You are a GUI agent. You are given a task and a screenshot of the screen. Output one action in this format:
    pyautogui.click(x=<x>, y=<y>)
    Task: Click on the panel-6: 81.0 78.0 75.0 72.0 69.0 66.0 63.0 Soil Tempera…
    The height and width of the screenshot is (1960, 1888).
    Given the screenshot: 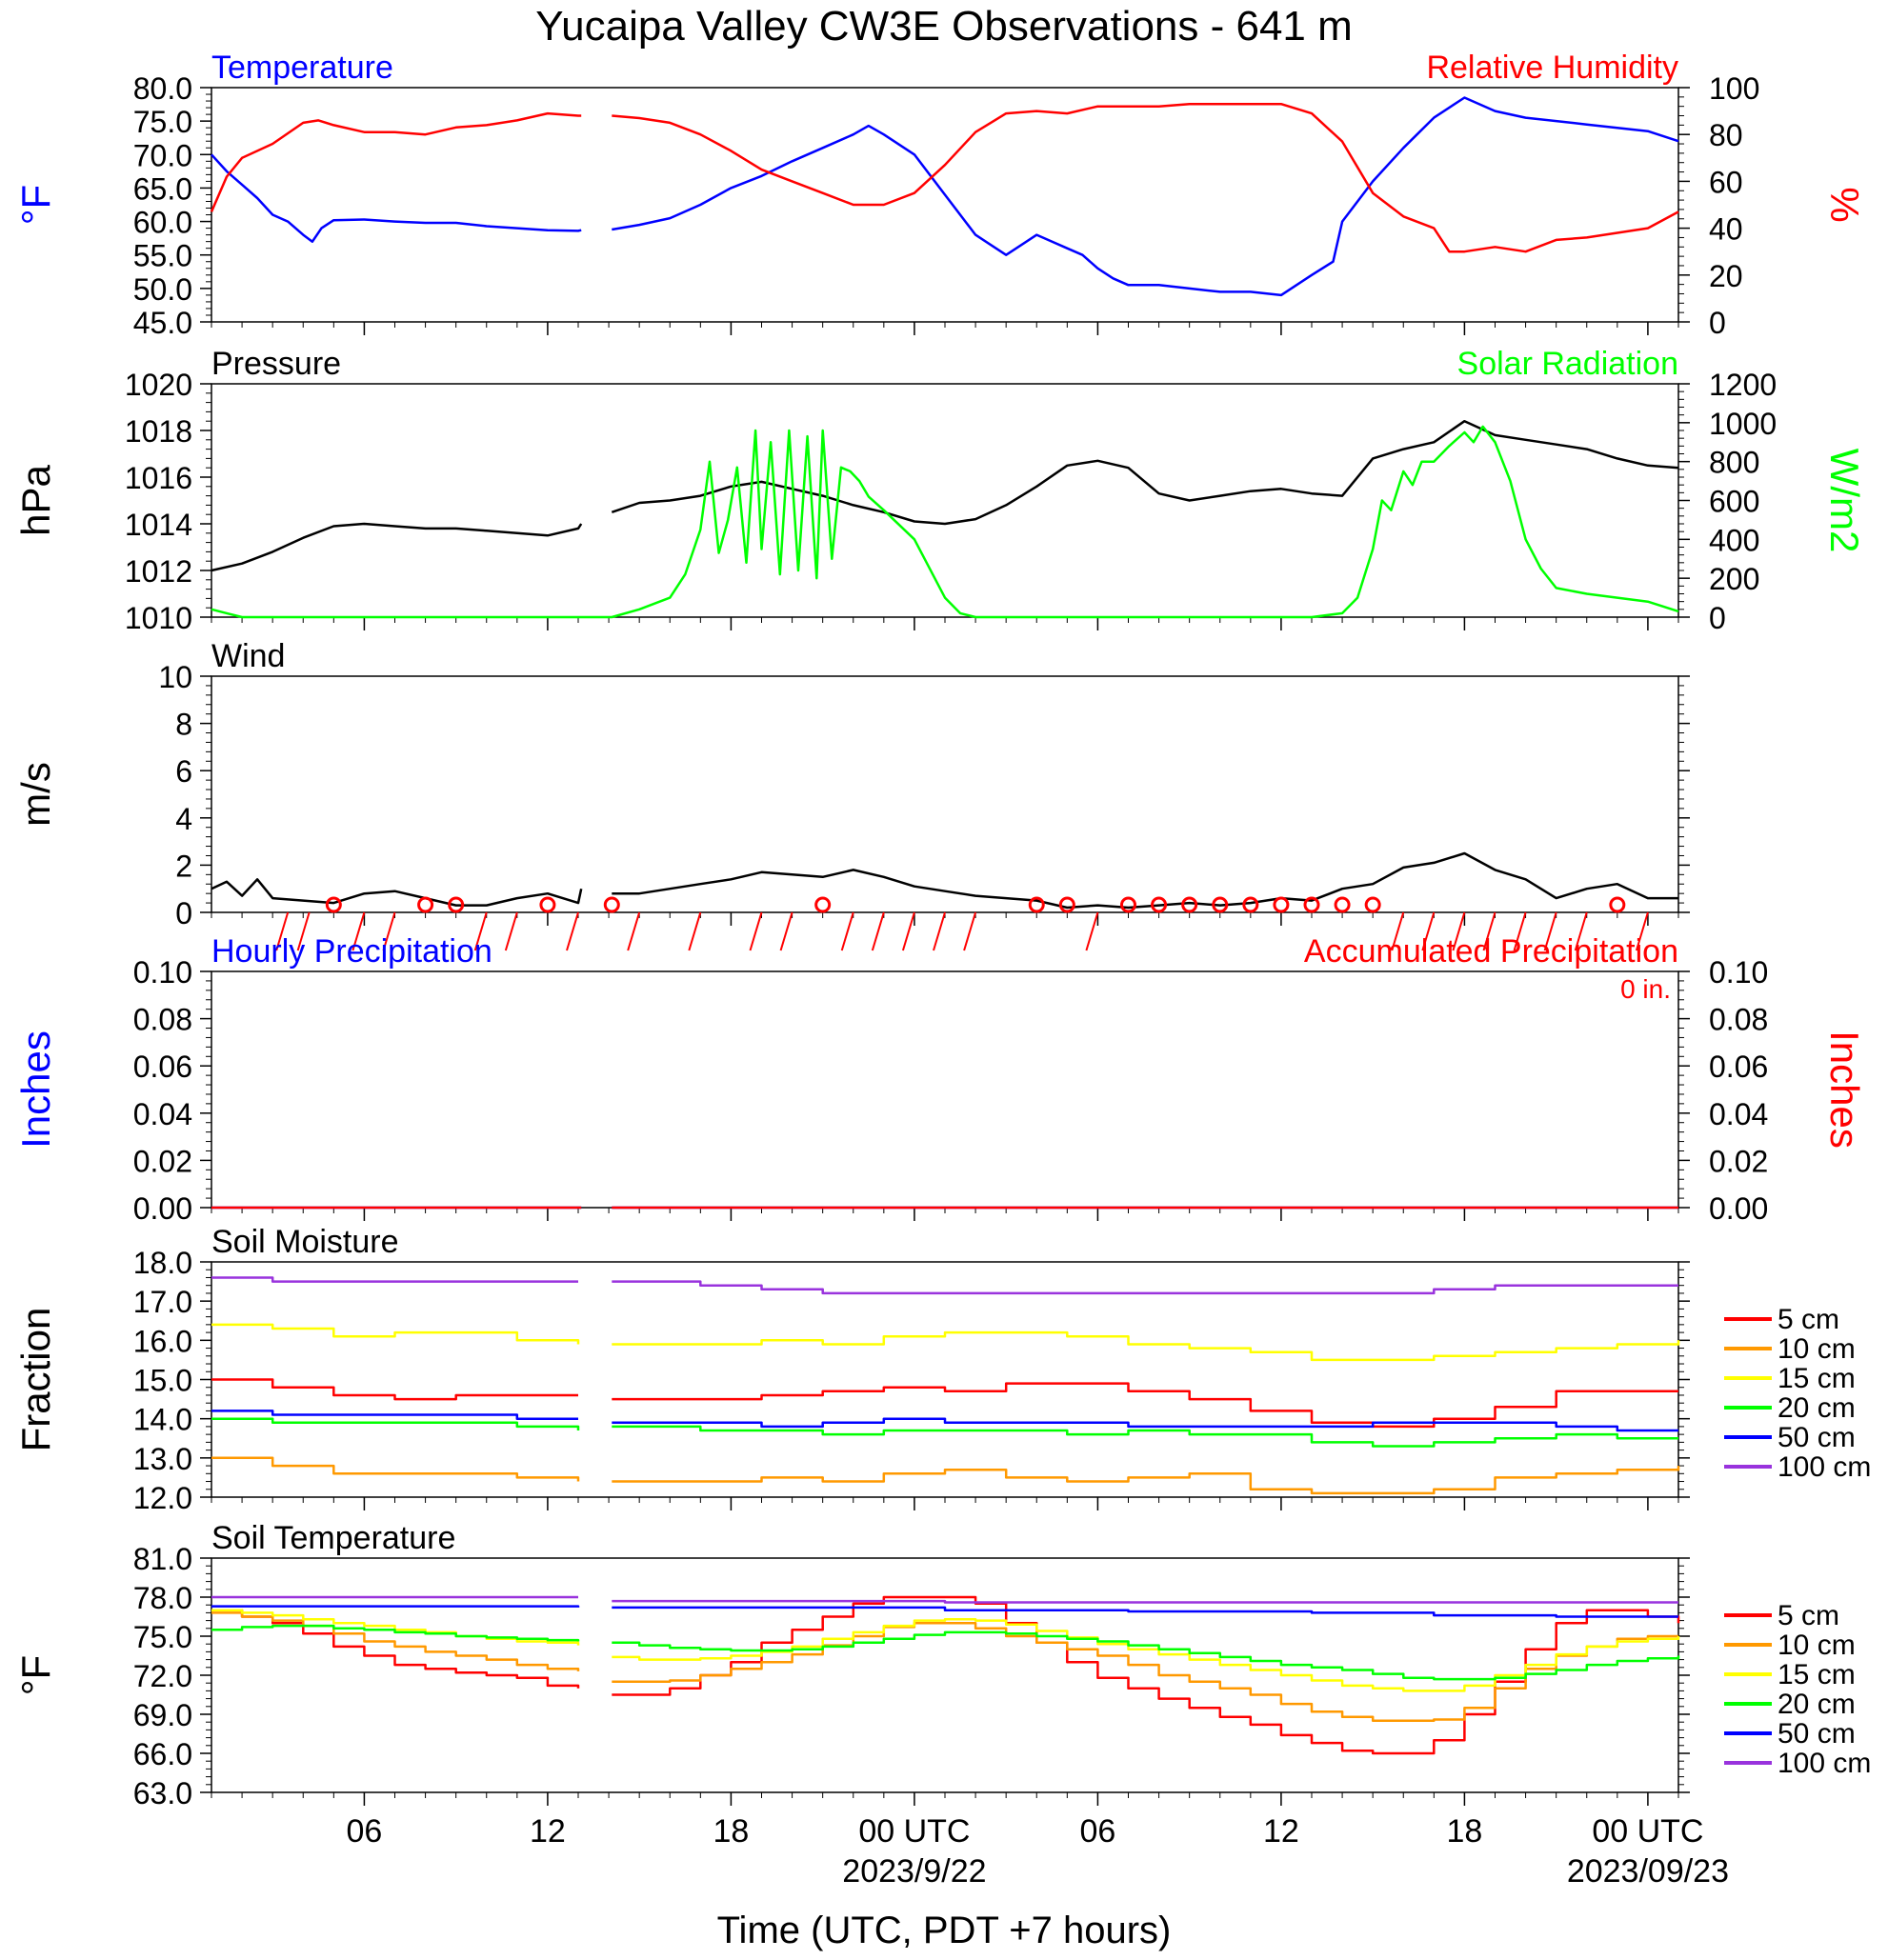 What is the action you would take?
    pyautogui.click(x=942, y=1665)
    